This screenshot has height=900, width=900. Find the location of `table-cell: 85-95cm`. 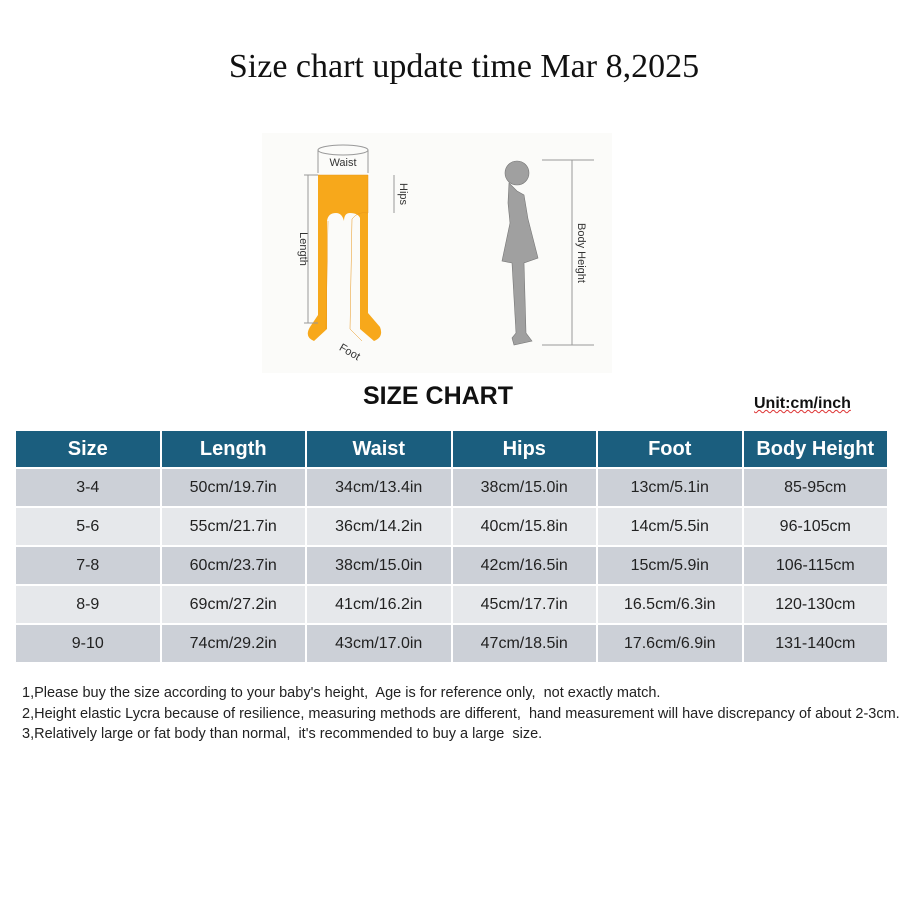

table-cell: 85-95cm is located at coordinates (815, 487).